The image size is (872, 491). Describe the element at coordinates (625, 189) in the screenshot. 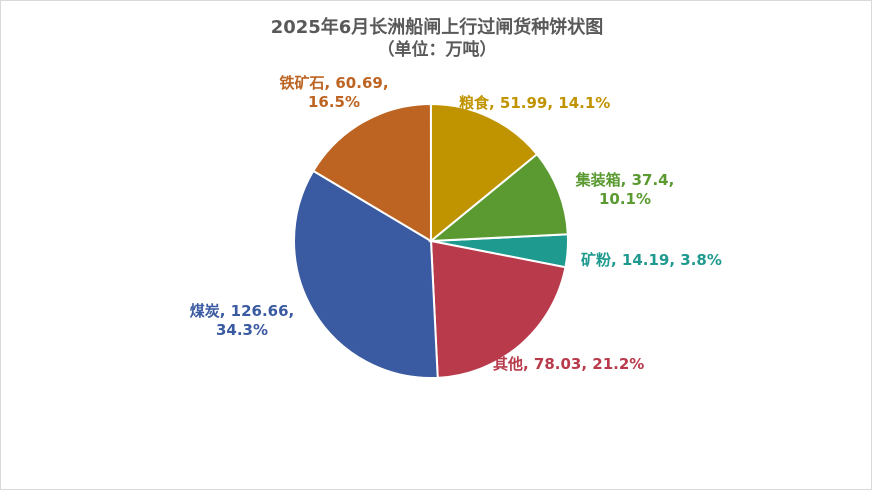

I see `data-label-jizhuangxiang: 集装箱, 37.4, 10.1%` at that location.